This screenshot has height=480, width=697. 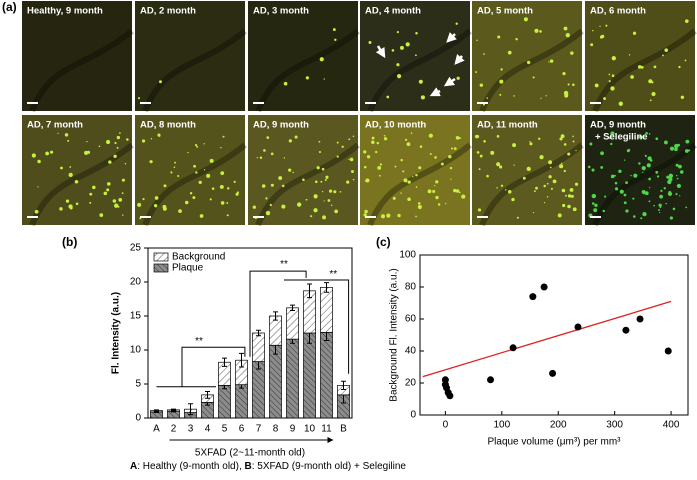 What do you see at coordinates (307, 70) in the screenshot?
I see `vessel` at bounding box center [307, 70].